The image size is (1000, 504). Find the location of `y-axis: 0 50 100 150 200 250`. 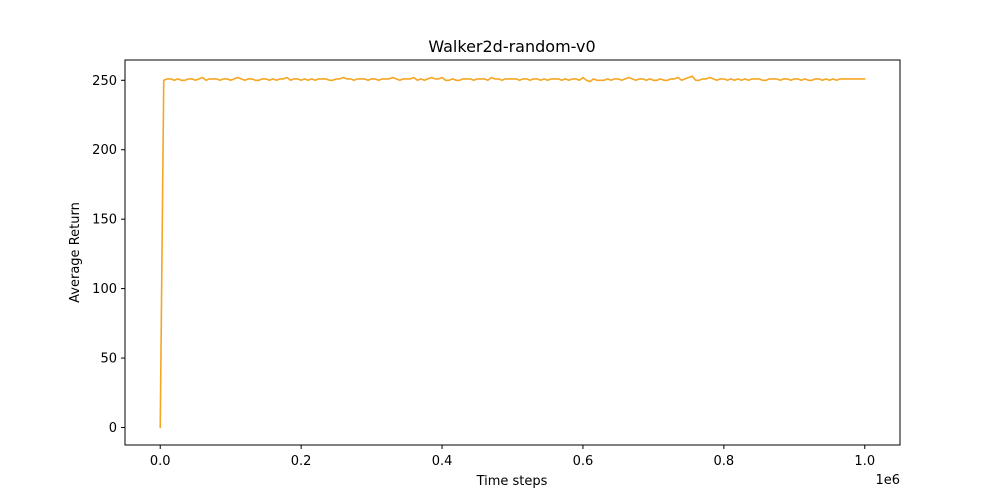

y-axis: 0 50 100 150 200 250 is located at coordinates (108, 255).